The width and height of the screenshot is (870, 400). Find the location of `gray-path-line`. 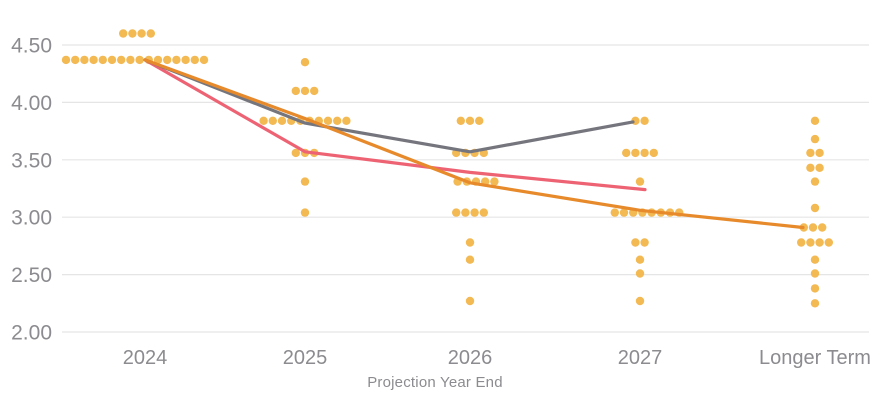

gray-path-line is located at coordinates (389, 106).